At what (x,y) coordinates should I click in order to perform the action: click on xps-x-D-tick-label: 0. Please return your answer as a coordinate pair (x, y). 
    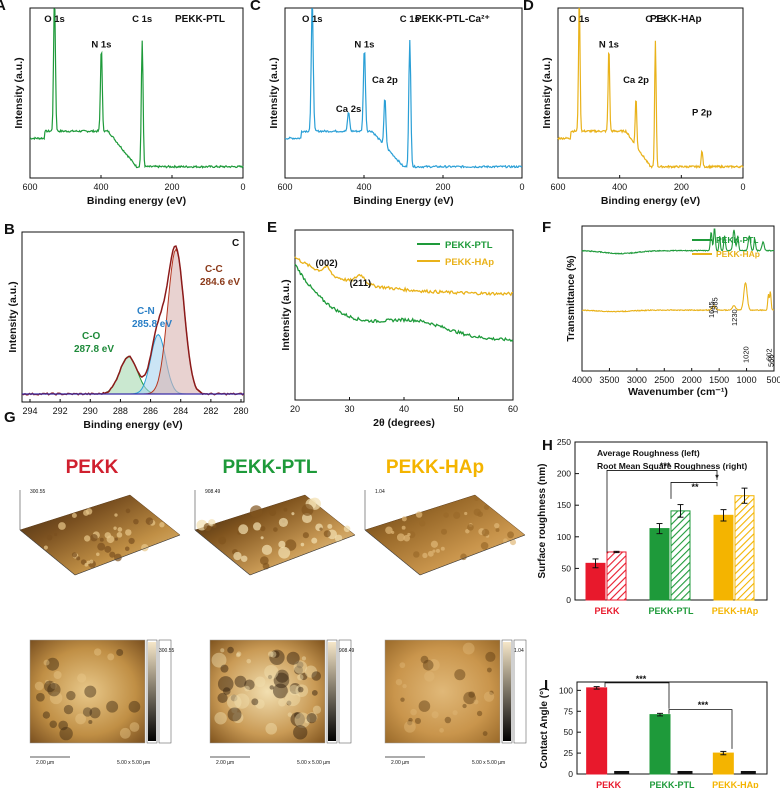
    Looking at the image, I should click on (742, 187).